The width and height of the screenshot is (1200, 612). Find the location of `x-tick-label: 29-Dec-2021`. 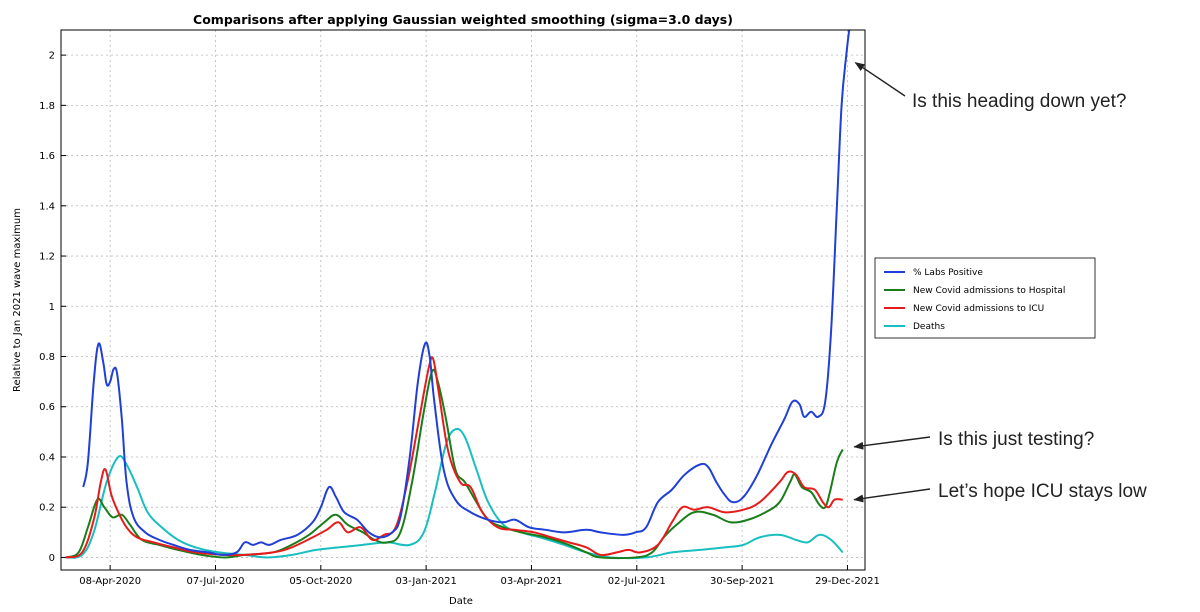

x-tick-label: 29-Dec-2021 is located at coordinates (847, 581).